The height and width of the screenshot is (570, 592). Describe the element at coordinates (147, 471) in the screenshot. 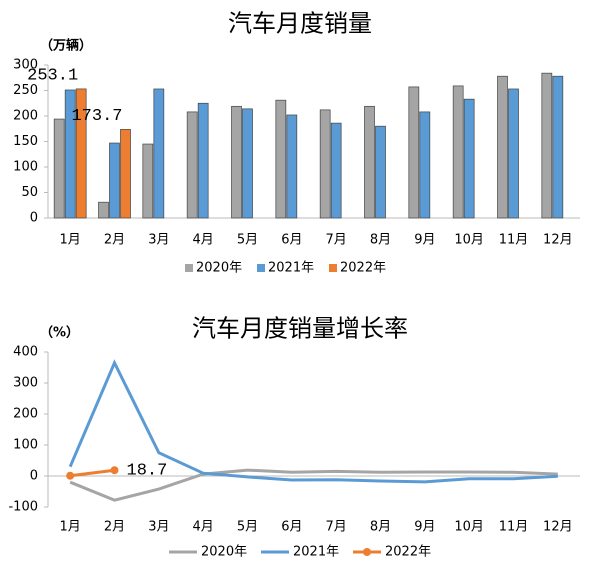

I see `data-label: 18.7` at that location.